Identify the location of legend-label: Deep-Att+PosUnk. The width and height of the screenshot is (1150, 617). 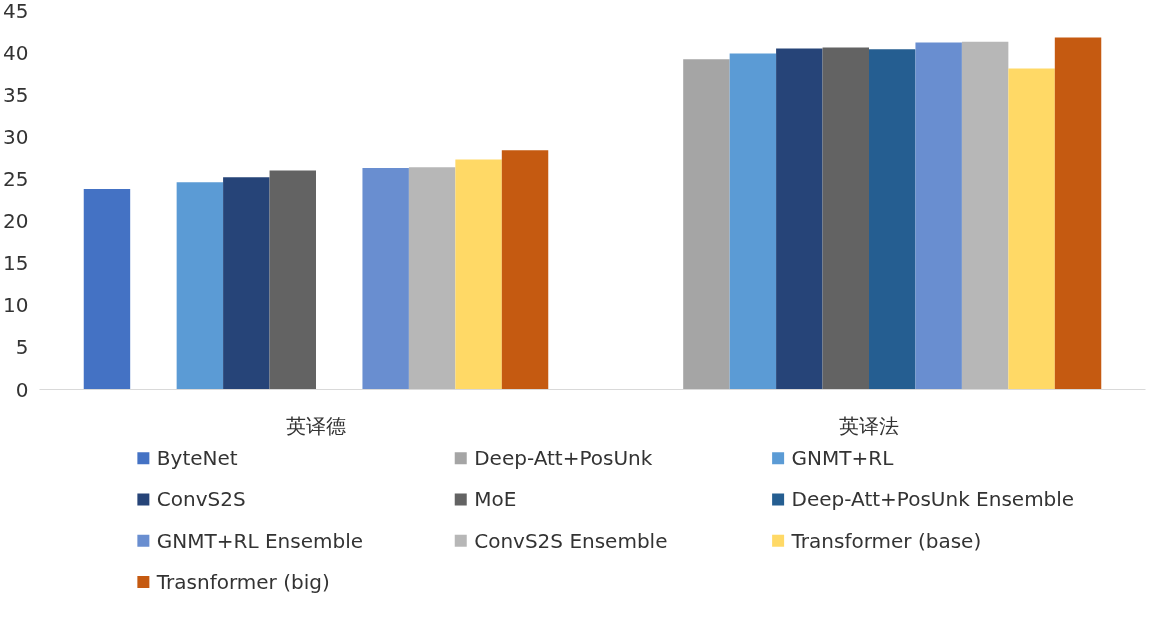
(563, 458).